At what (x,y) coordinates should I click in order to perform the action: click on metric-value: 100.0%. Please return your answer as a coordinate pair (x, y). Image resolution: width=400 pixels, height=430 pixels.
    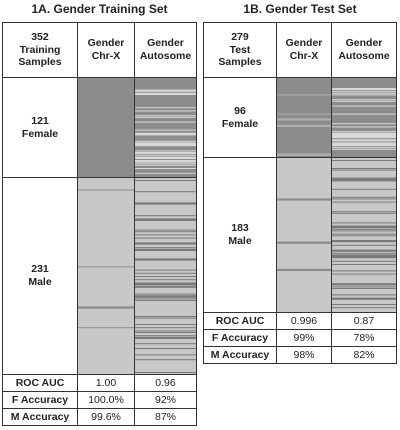
    Looking at the image, I should click on (106, 400).